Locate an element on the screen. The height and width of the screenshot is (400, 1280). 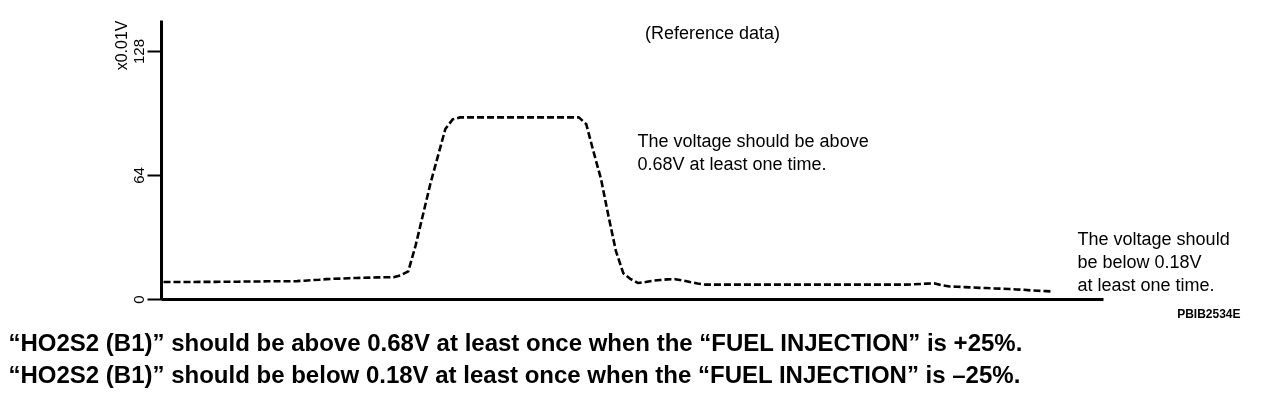
chart-title: (Reference data) is located at coordinates (712, 32).